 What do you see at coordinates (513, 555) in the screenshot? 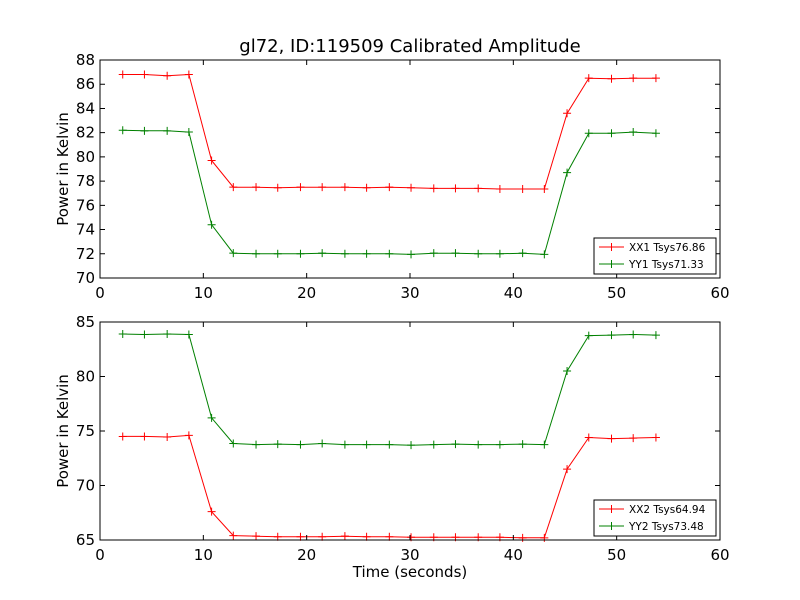
I see `x-tick-label: 40` at bounding box center [513, 555].